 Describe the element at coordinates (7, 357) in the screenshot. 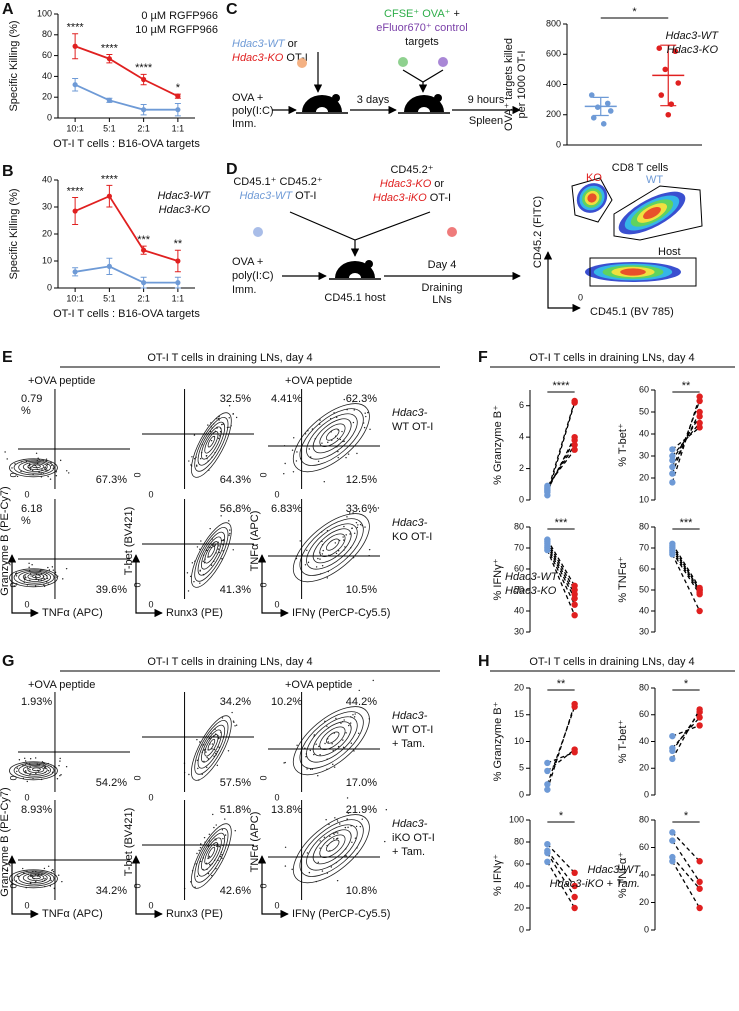

I see `panel-letter: E` at that location.